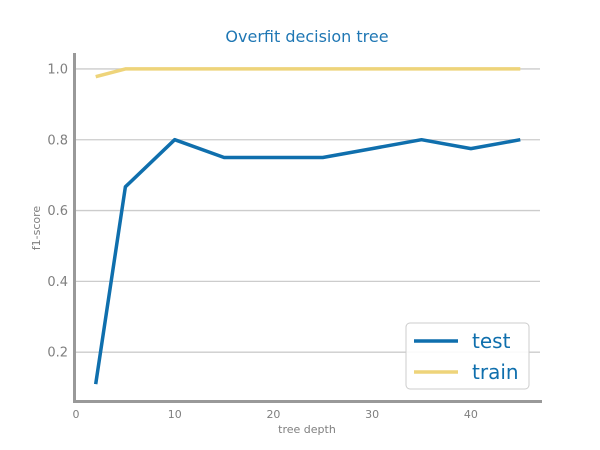  What do you see at coordinates (57, 140) in the screenshot?
I see `y-tick-label: 0.8` at bounding box center [57, 140].